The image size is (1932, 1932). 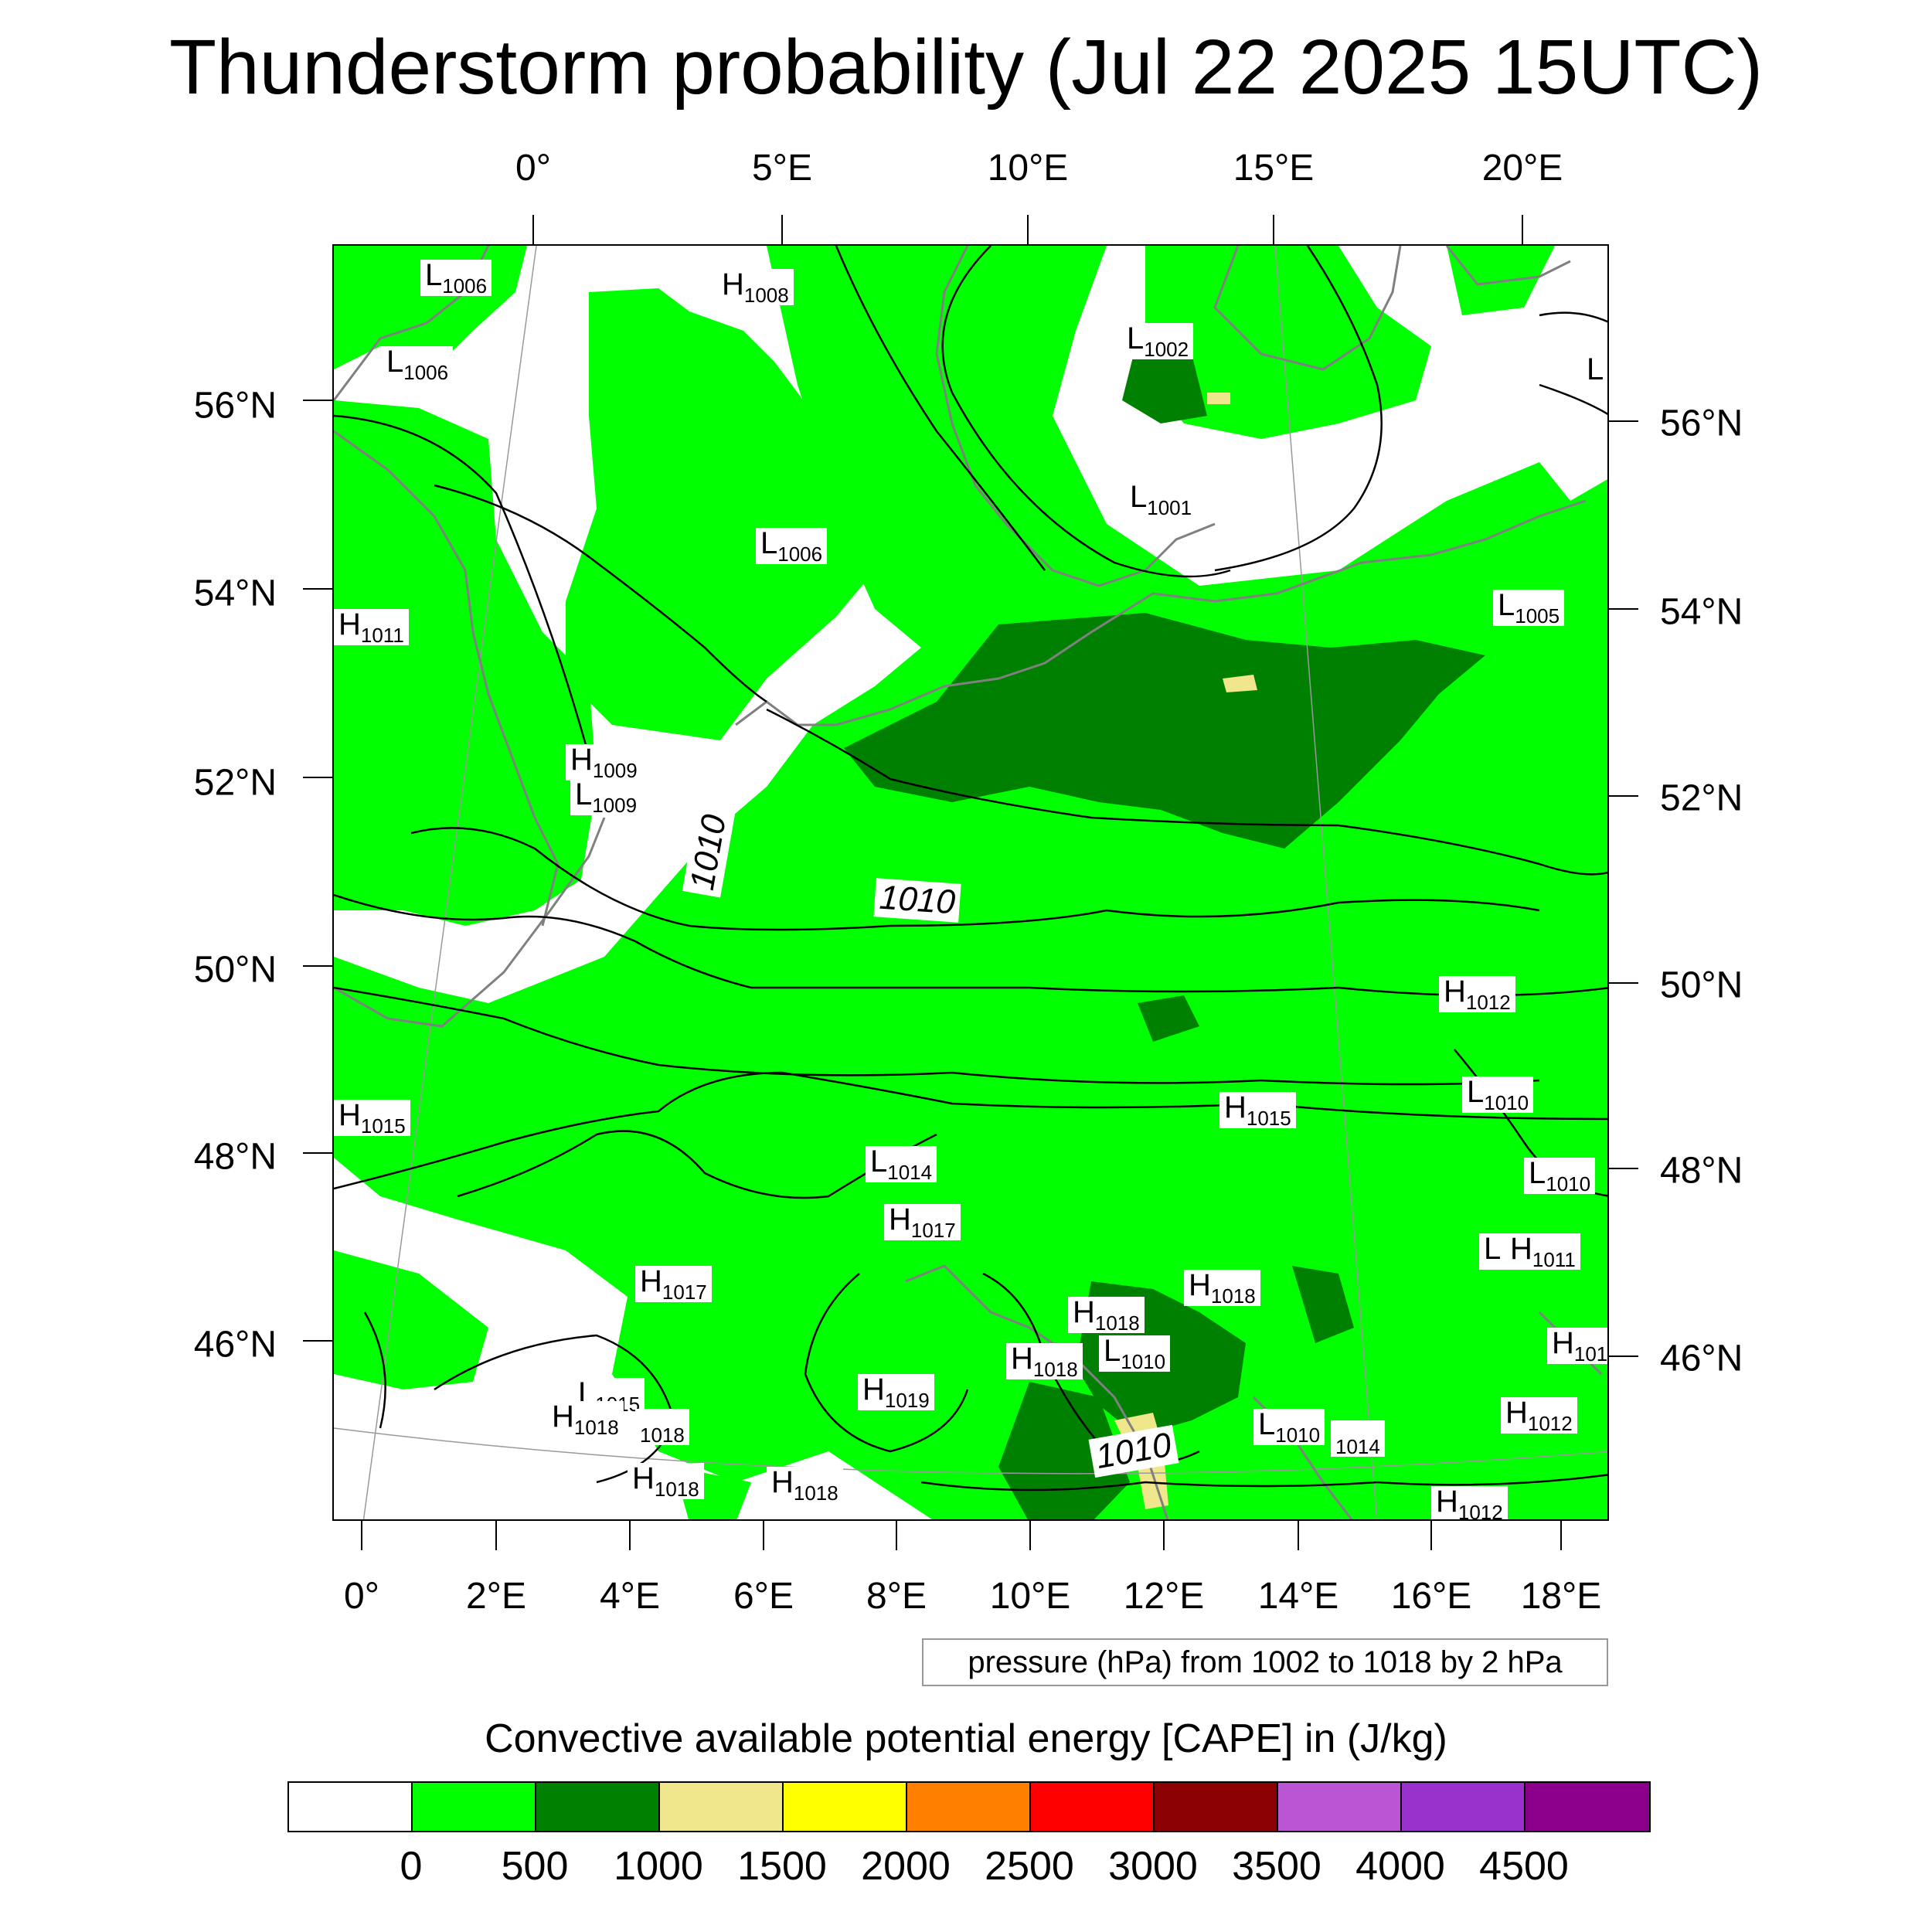 What do you see at coordinates (1161, 500) in the screenshot?
I see `pressure-system-label: L1001` at bounding box center [1161, 500].